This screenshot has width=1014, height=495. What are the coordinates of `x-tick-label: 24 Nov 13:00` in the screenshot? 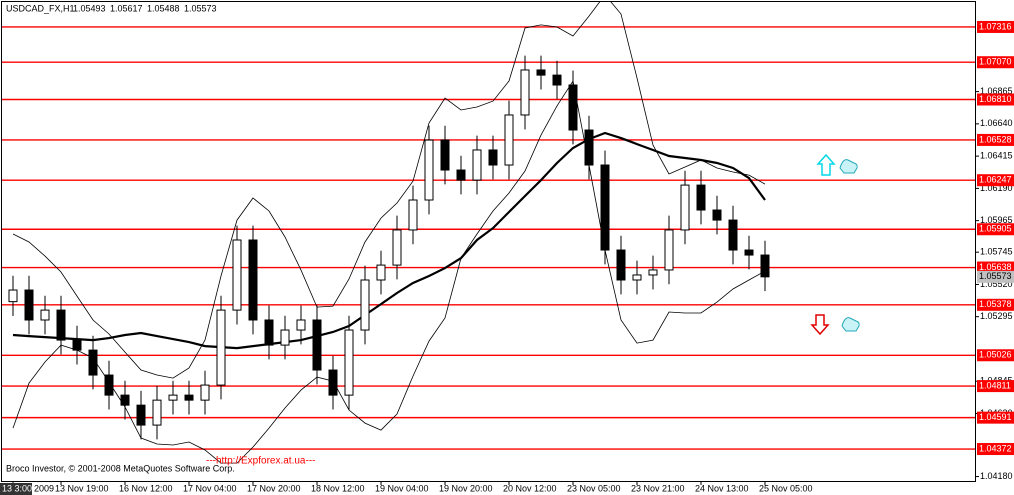 It's located at (722, 488).